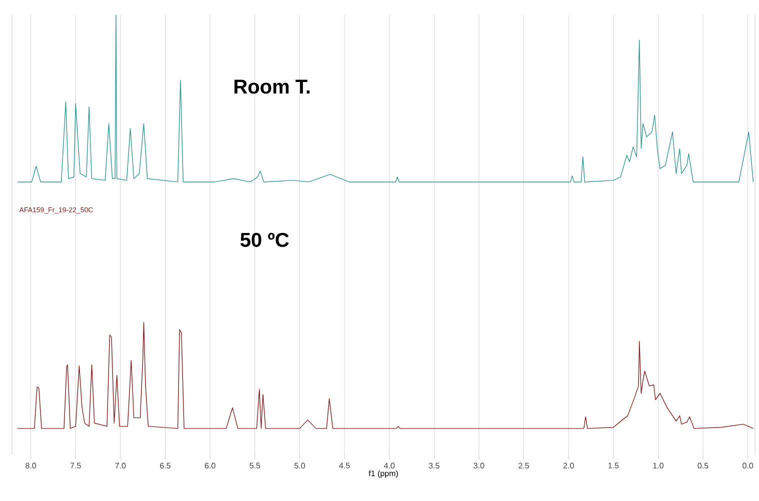  Describe the element at coordinates (264, 239) in the screenshot. I see `chart-title: 50 ºC` at that location.